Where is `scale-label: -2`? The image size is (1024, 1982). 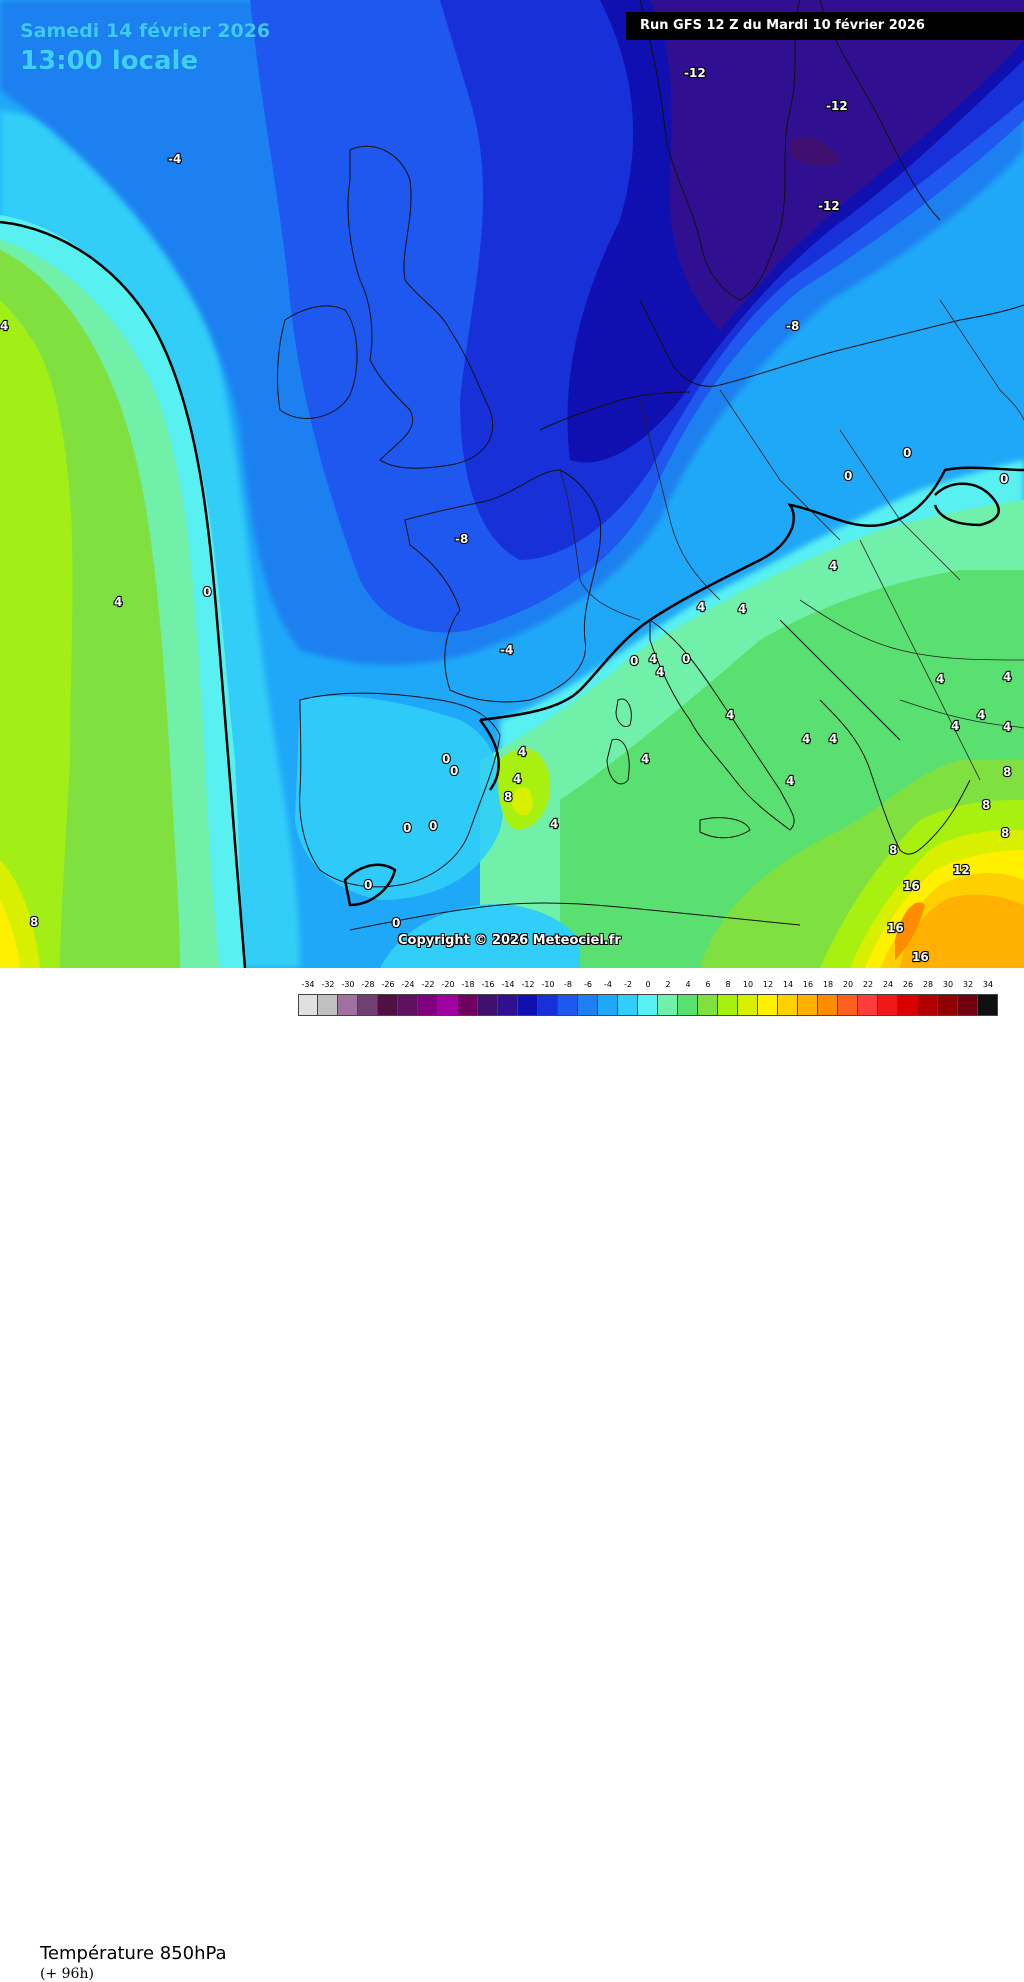 scale-label: -2 is located at coordinates (628, 984).